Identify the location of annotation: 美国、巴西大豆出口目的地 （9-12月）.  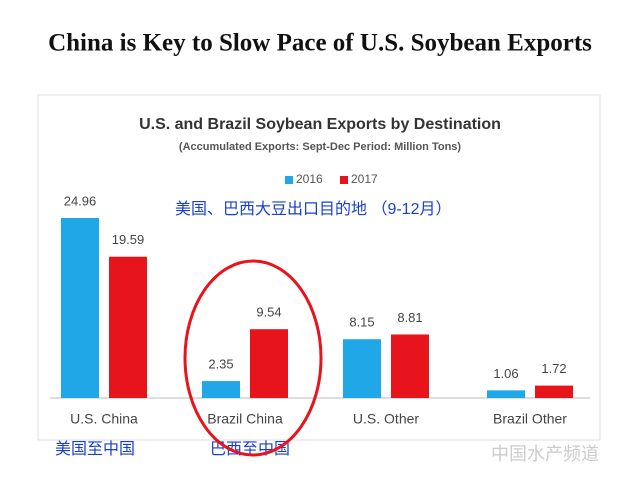
(313, 209).